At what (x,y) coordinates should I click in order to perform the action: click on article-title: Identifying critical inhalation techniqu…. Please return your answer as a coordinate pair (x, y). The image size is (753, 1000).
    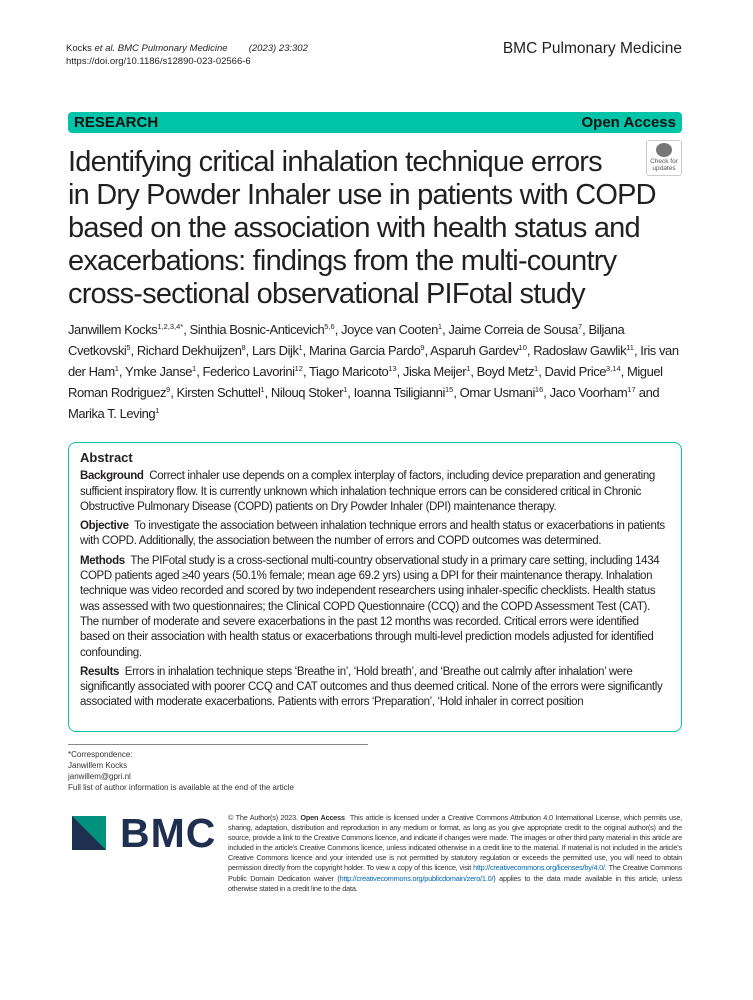
    Looking at the image, I should click on (362, 228).